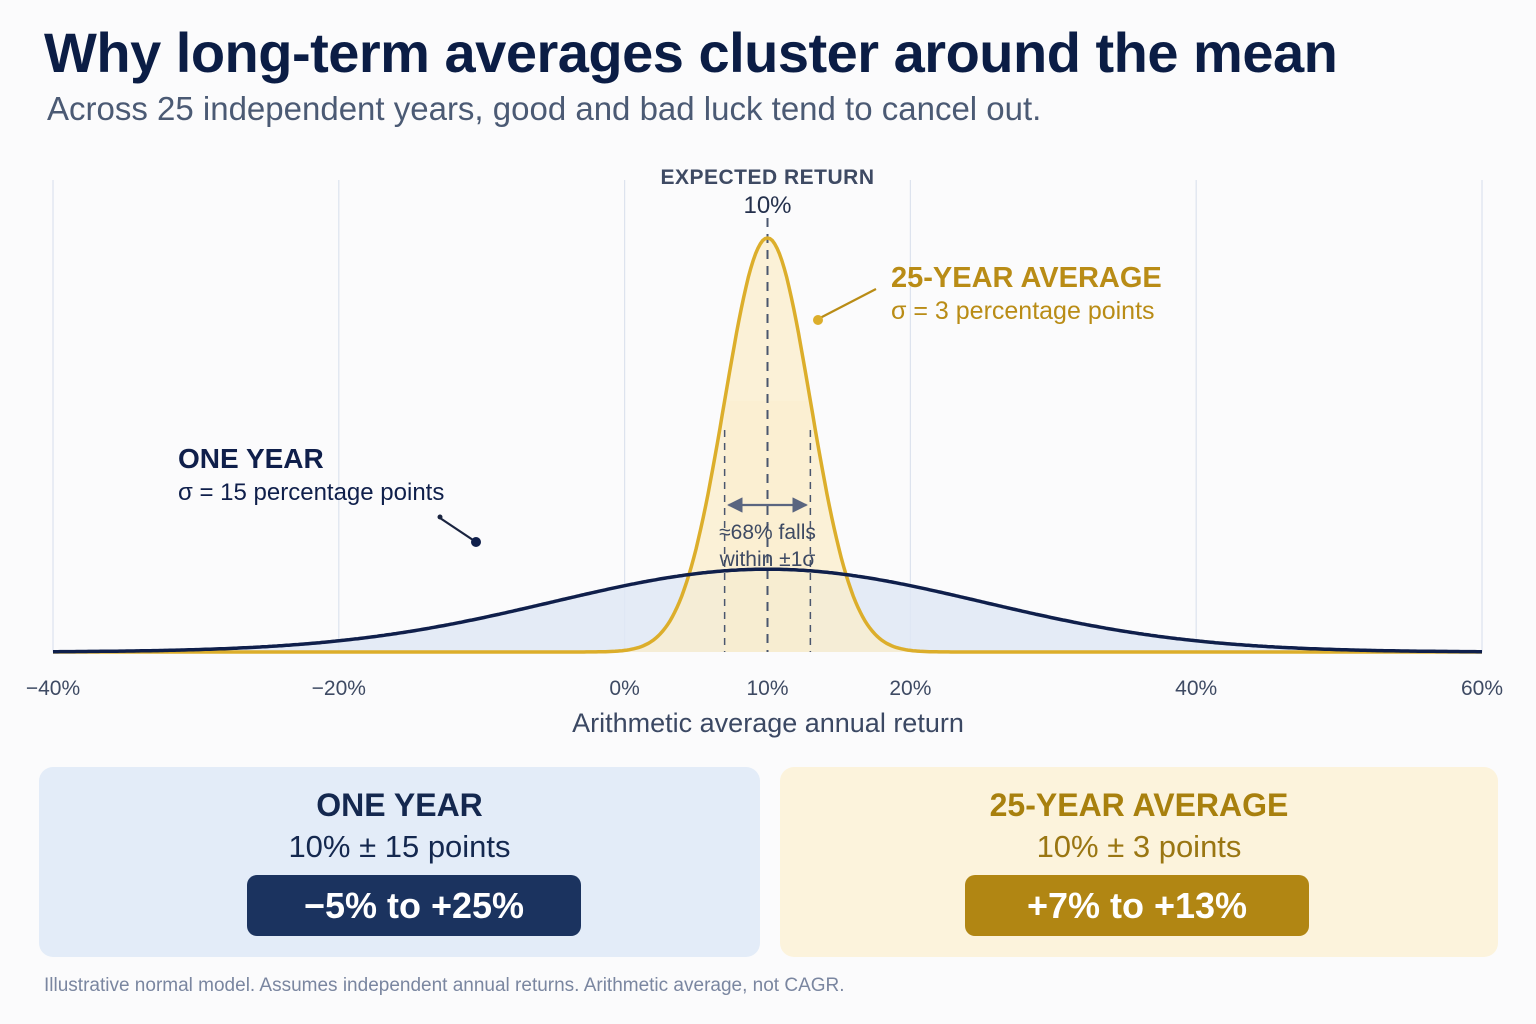 This screenshot has width=1536, height=1024. Describe the element at coordinates (910, 688) in the screenshot. I see `x-tick-label: 20%` at that location.